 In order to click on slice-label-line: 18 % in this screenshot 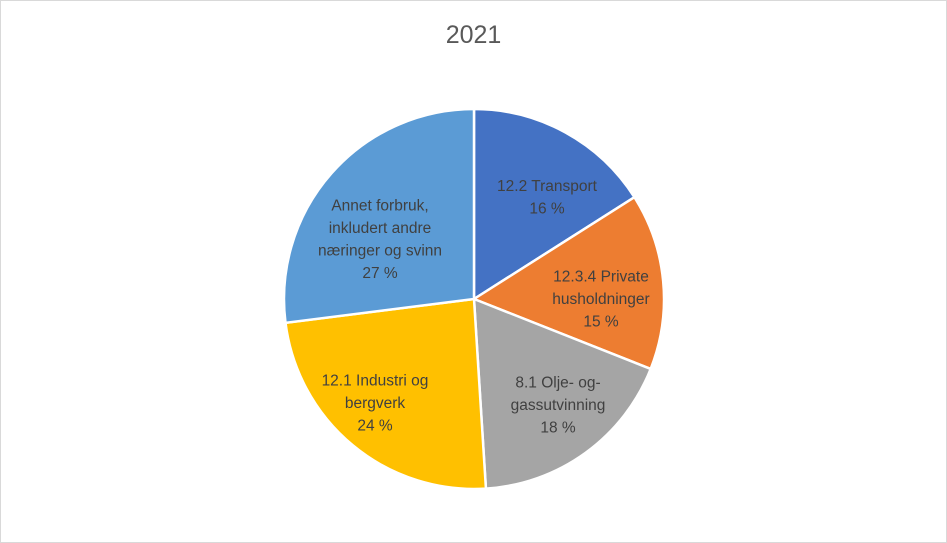, I will do `click(558, 428)`.